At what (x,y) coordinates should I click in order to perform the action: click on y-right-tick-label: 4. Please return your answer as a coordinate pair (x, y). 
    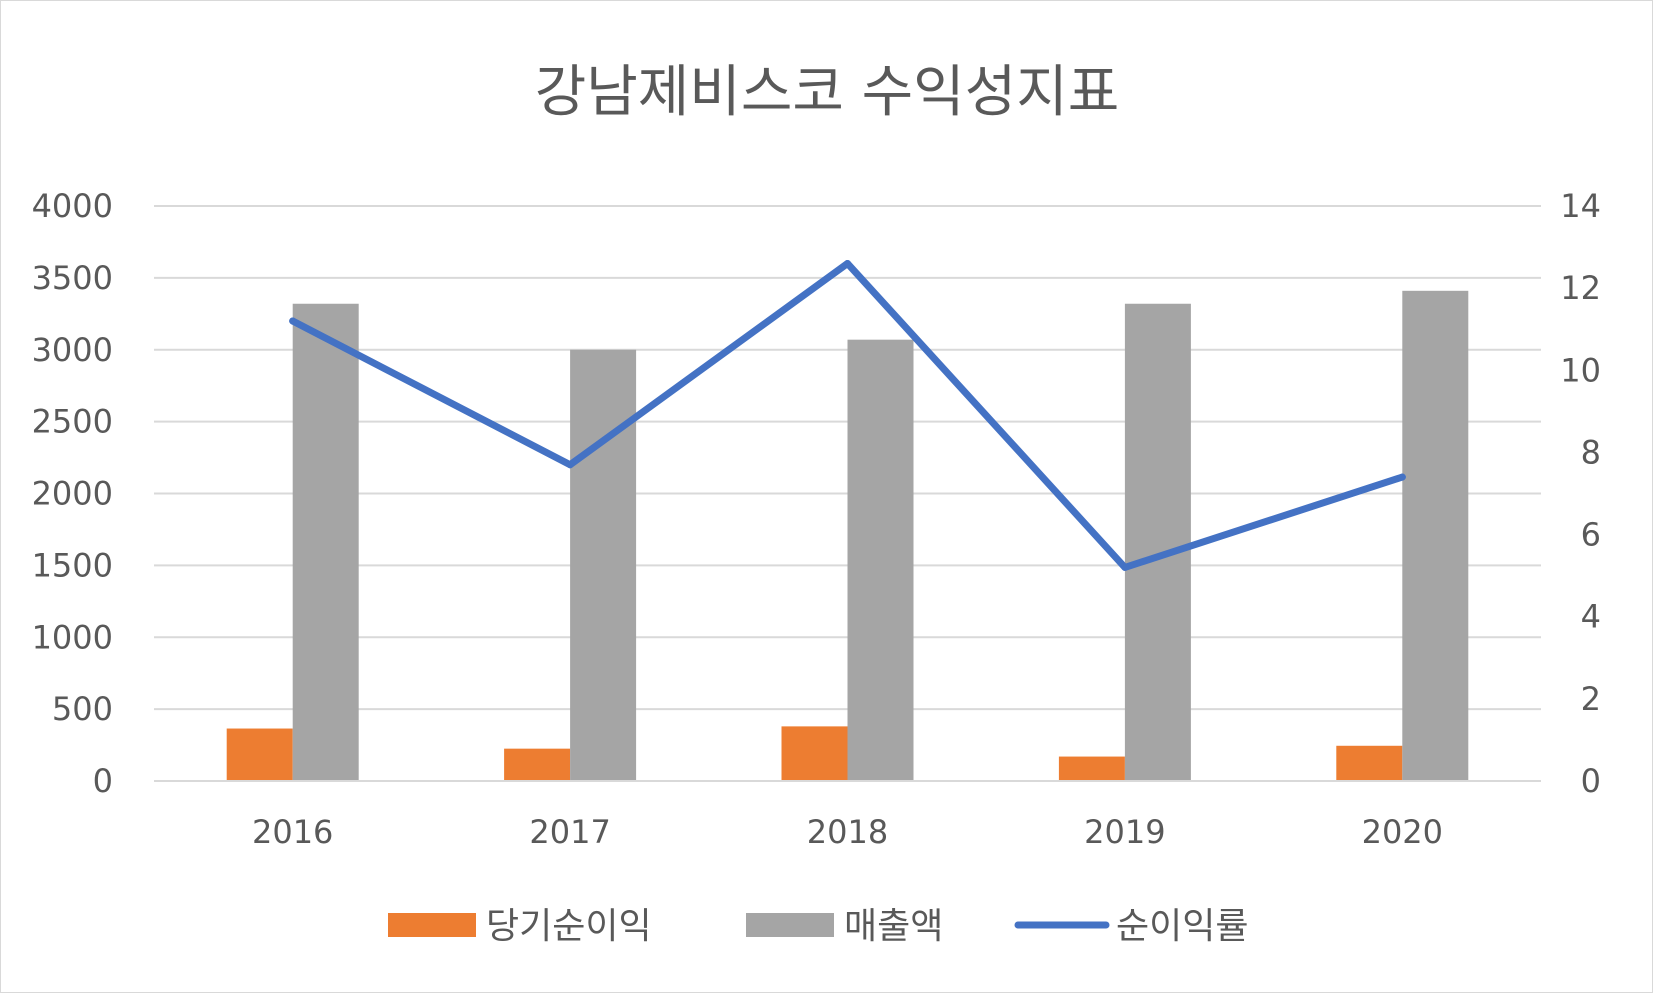
    Looking at the image, I should click on (1591, 617).